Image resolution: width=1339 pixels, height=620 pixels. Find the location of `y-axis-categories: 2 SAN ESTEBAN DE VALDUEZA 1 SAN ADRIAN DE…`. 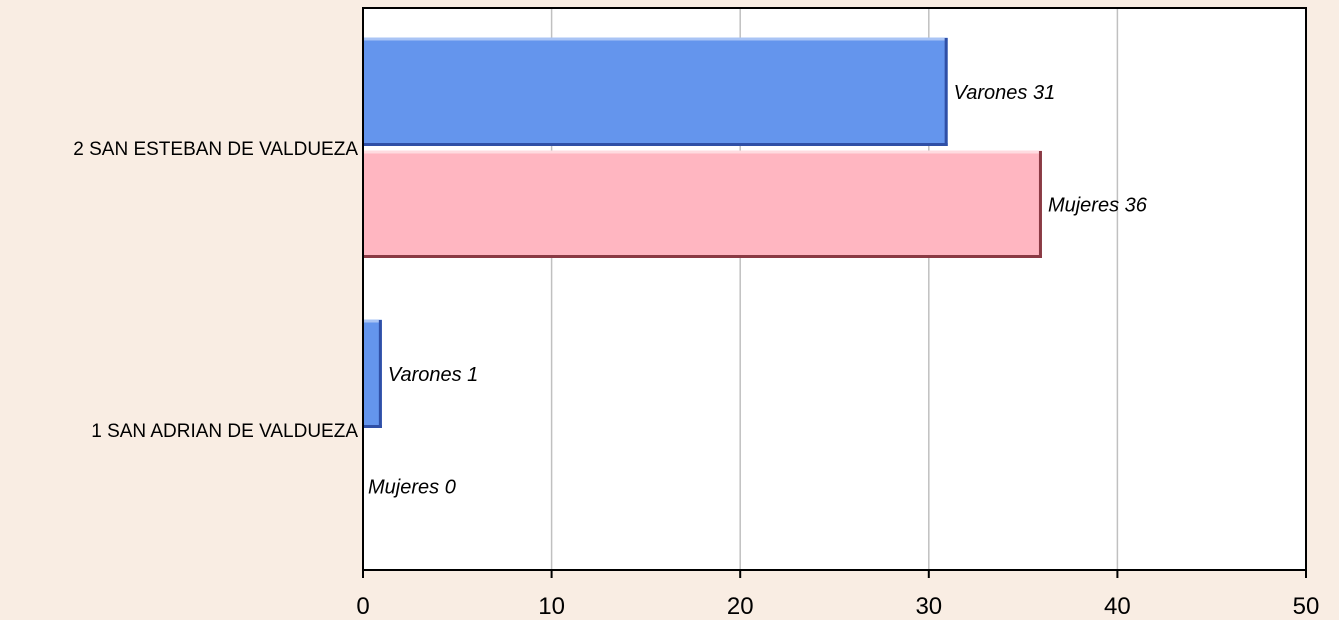

y-axis-categories: 2 SAN ESTEBAN DE VALDUEZA 1 SAN ADRIAN DE… is located at coordinates (215, 290).